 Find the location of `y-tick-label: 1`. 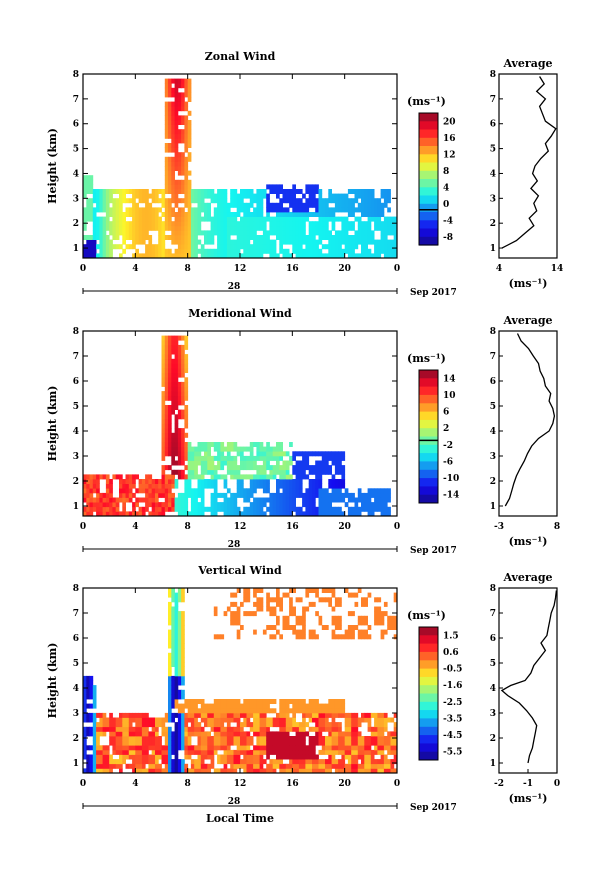

y-tick-label: 1 is located at coordinates (76, 507).